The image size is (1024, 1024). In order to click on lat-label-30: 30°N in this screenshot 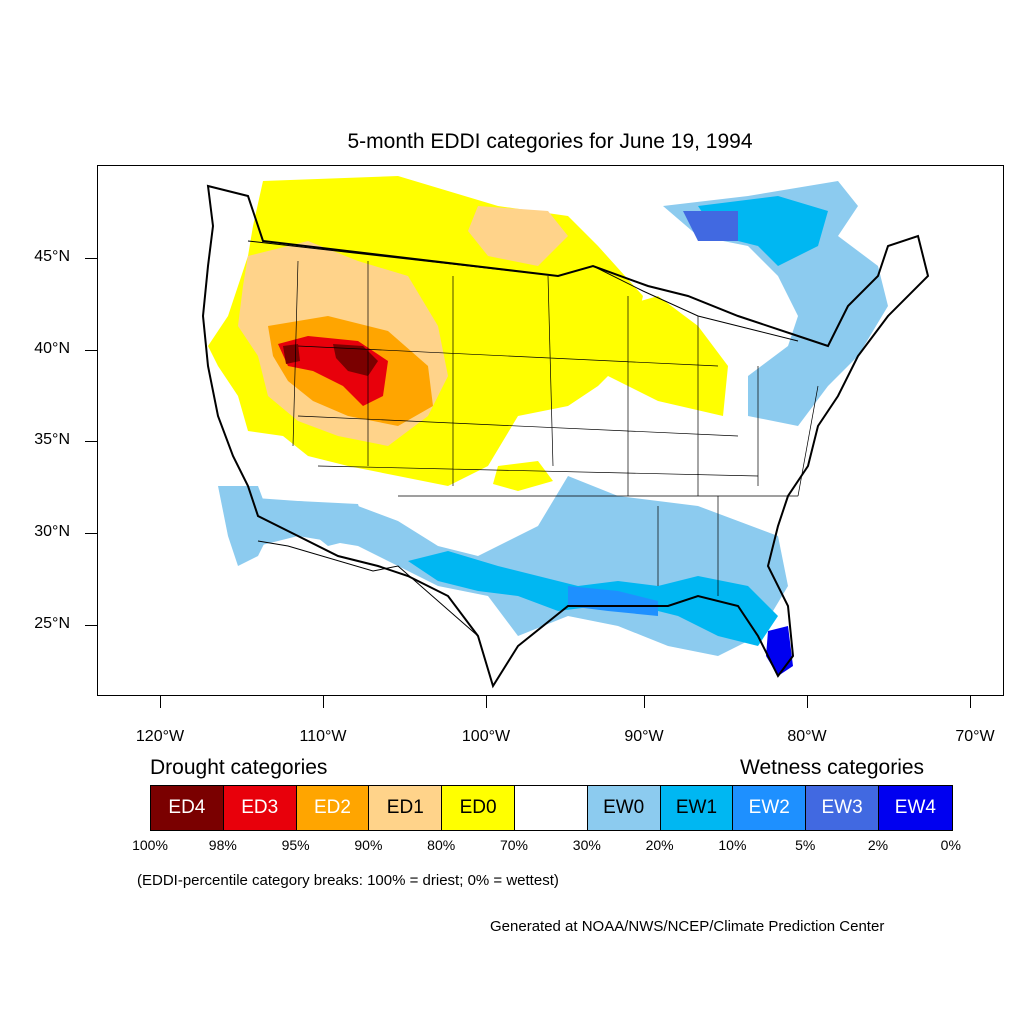, I will do `click(52, 531)`.